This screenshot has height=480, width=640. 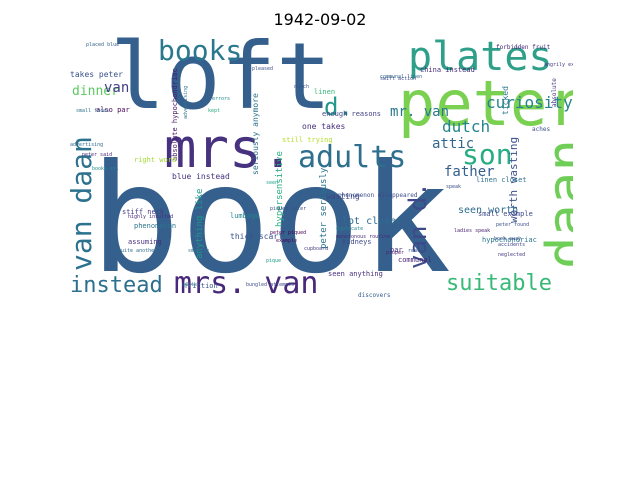 What do you see at coordinates (355, 274) in the screenshot?
I see `cloud-word: seen anything` at bounding box center [355, 274].